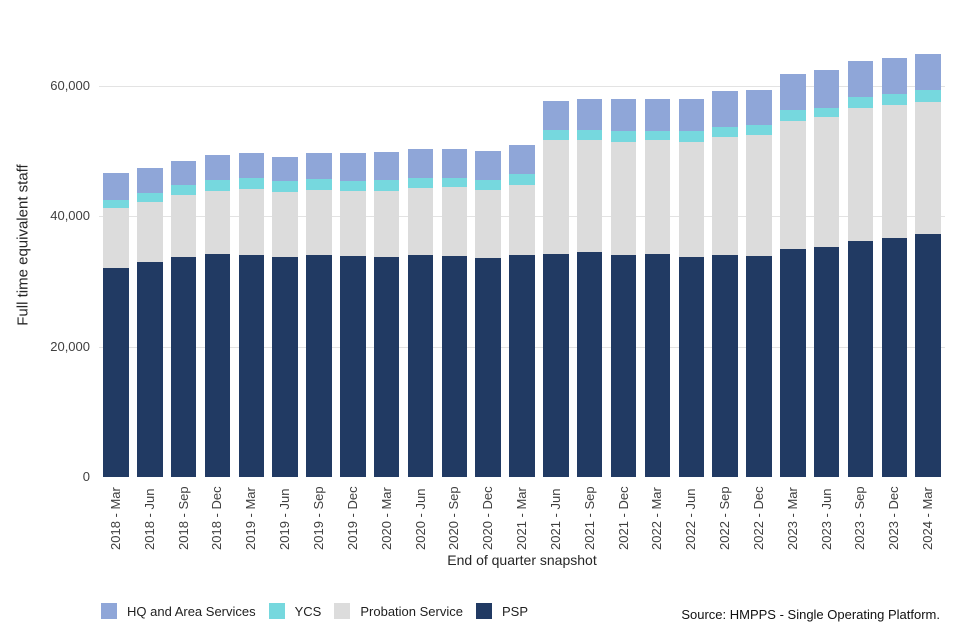  I want to click on x-tick-label: 2019 - Mar, so click(251, 518).